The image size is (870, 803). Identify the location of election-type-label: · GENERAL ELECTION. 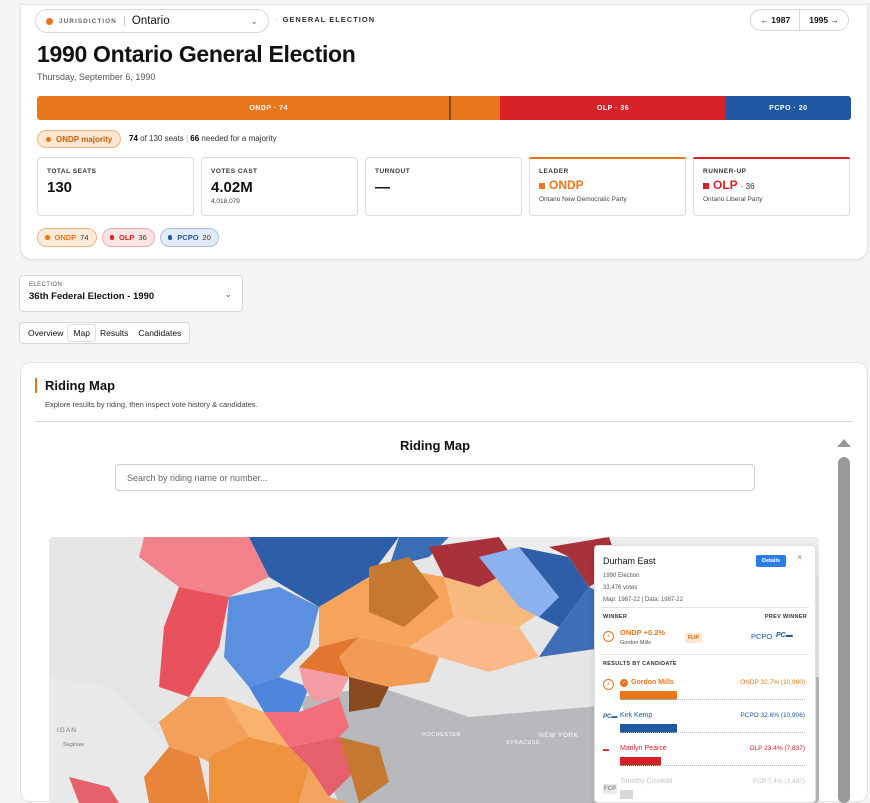
(326, 19).